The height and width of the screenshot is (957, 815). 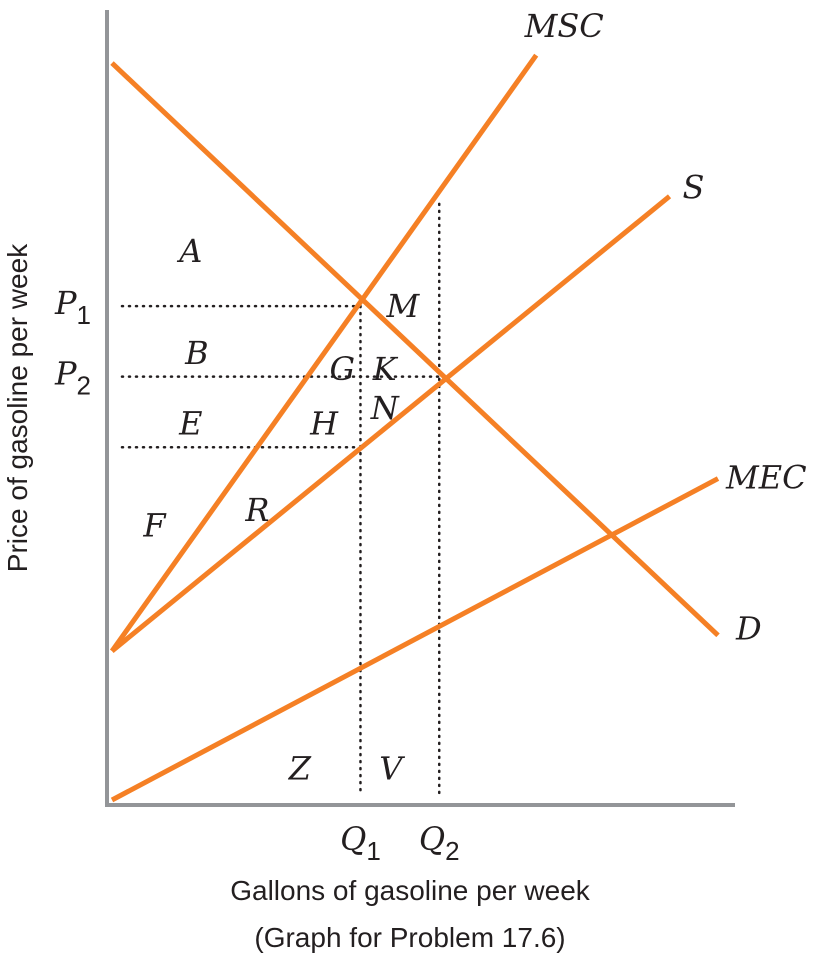 What do you see at coordinates (324, 424) in the screenshot?
I see `area-label-h: H` at bounding box center [324, 424].